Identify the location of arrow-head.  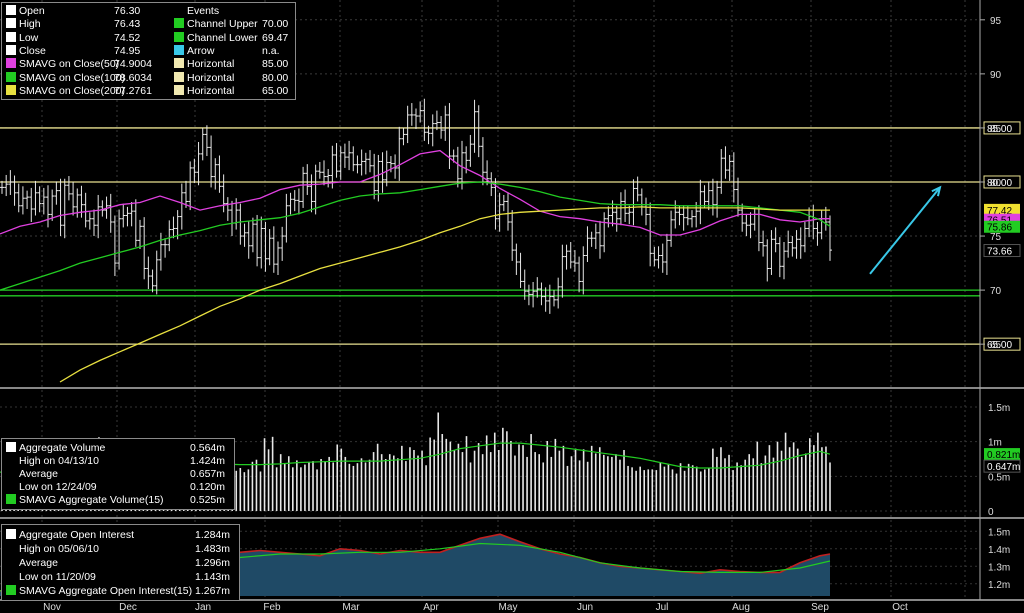
(936, 191).